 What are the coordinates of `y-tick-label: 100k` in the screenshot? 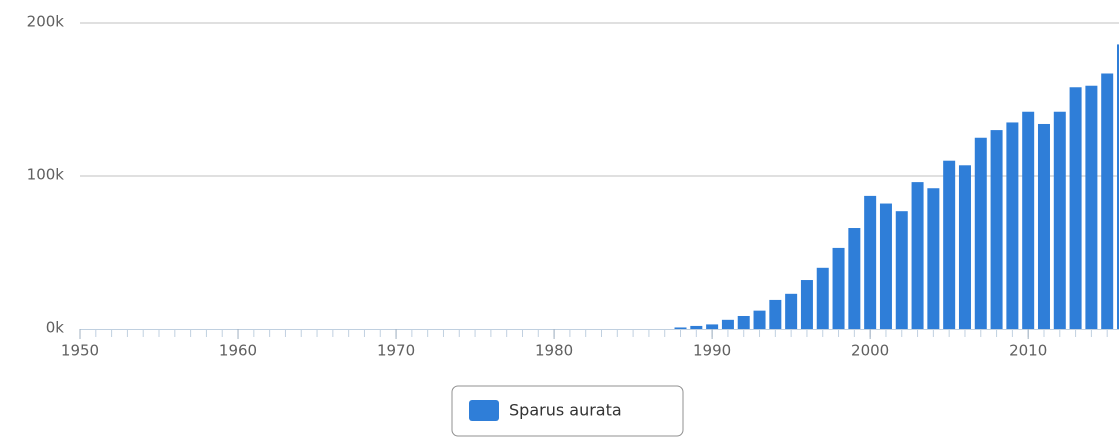 It's located at (46, 175).